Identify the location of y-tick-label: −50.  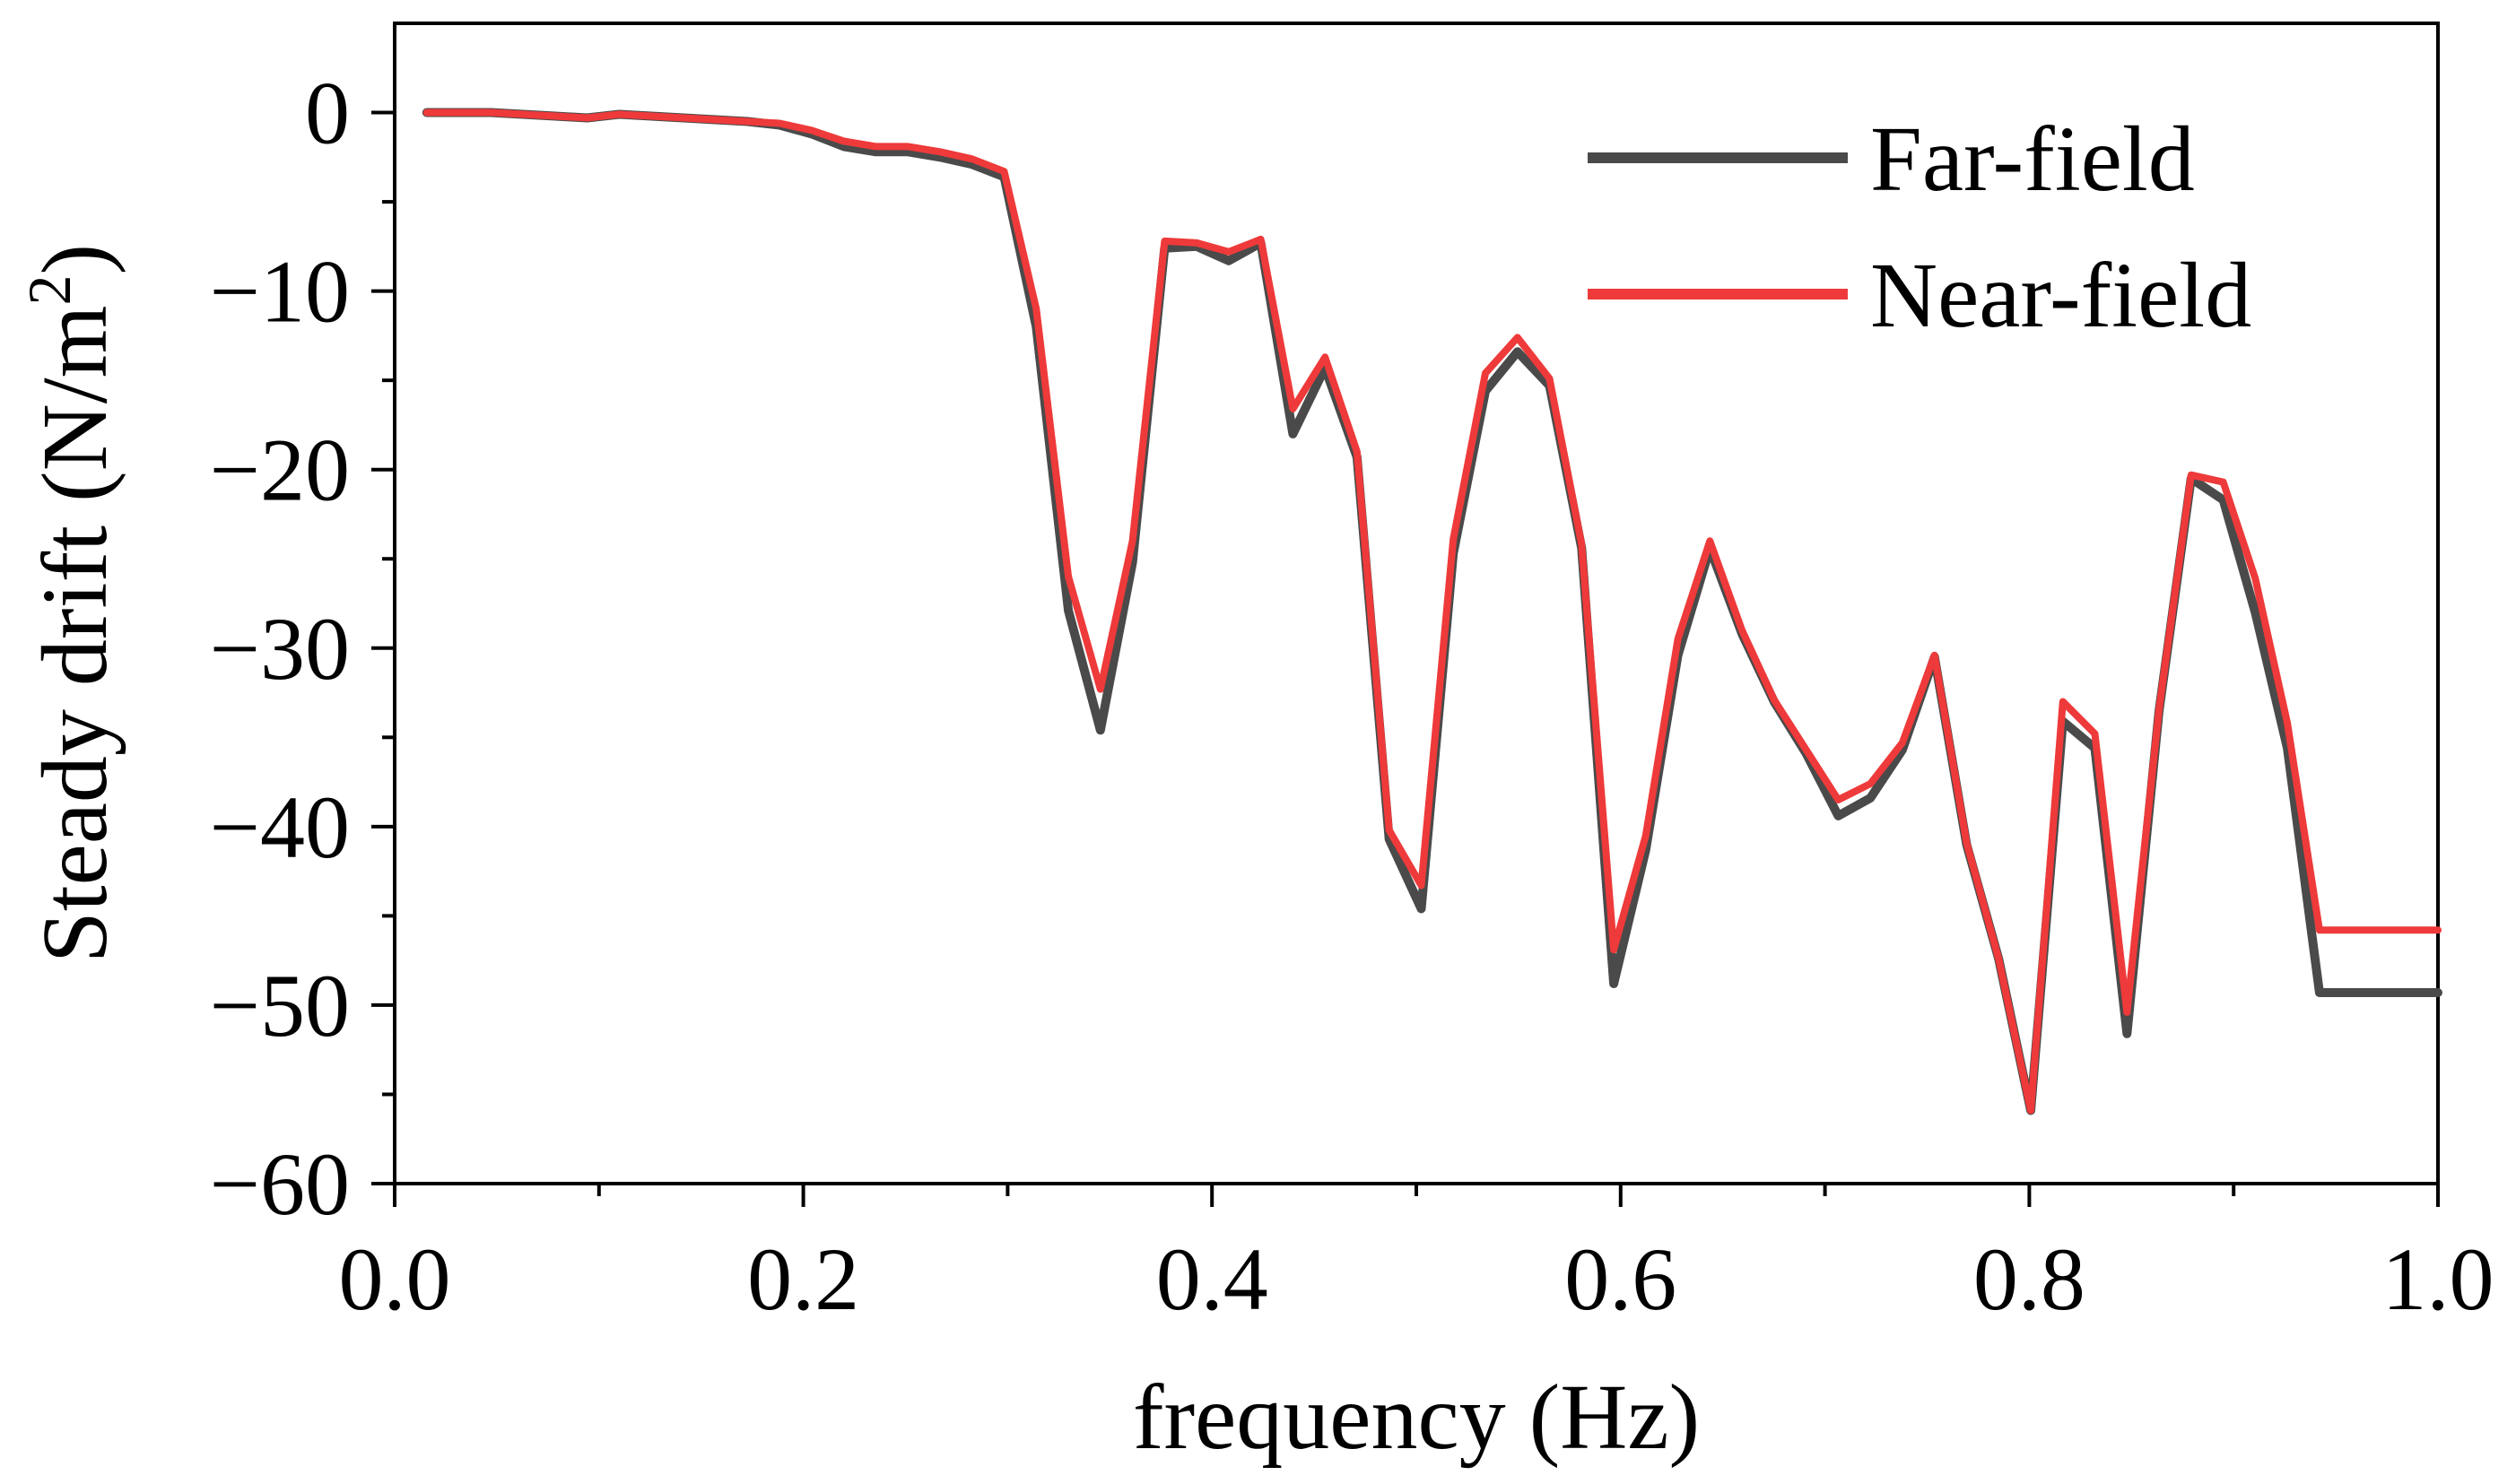
(280, 1005).